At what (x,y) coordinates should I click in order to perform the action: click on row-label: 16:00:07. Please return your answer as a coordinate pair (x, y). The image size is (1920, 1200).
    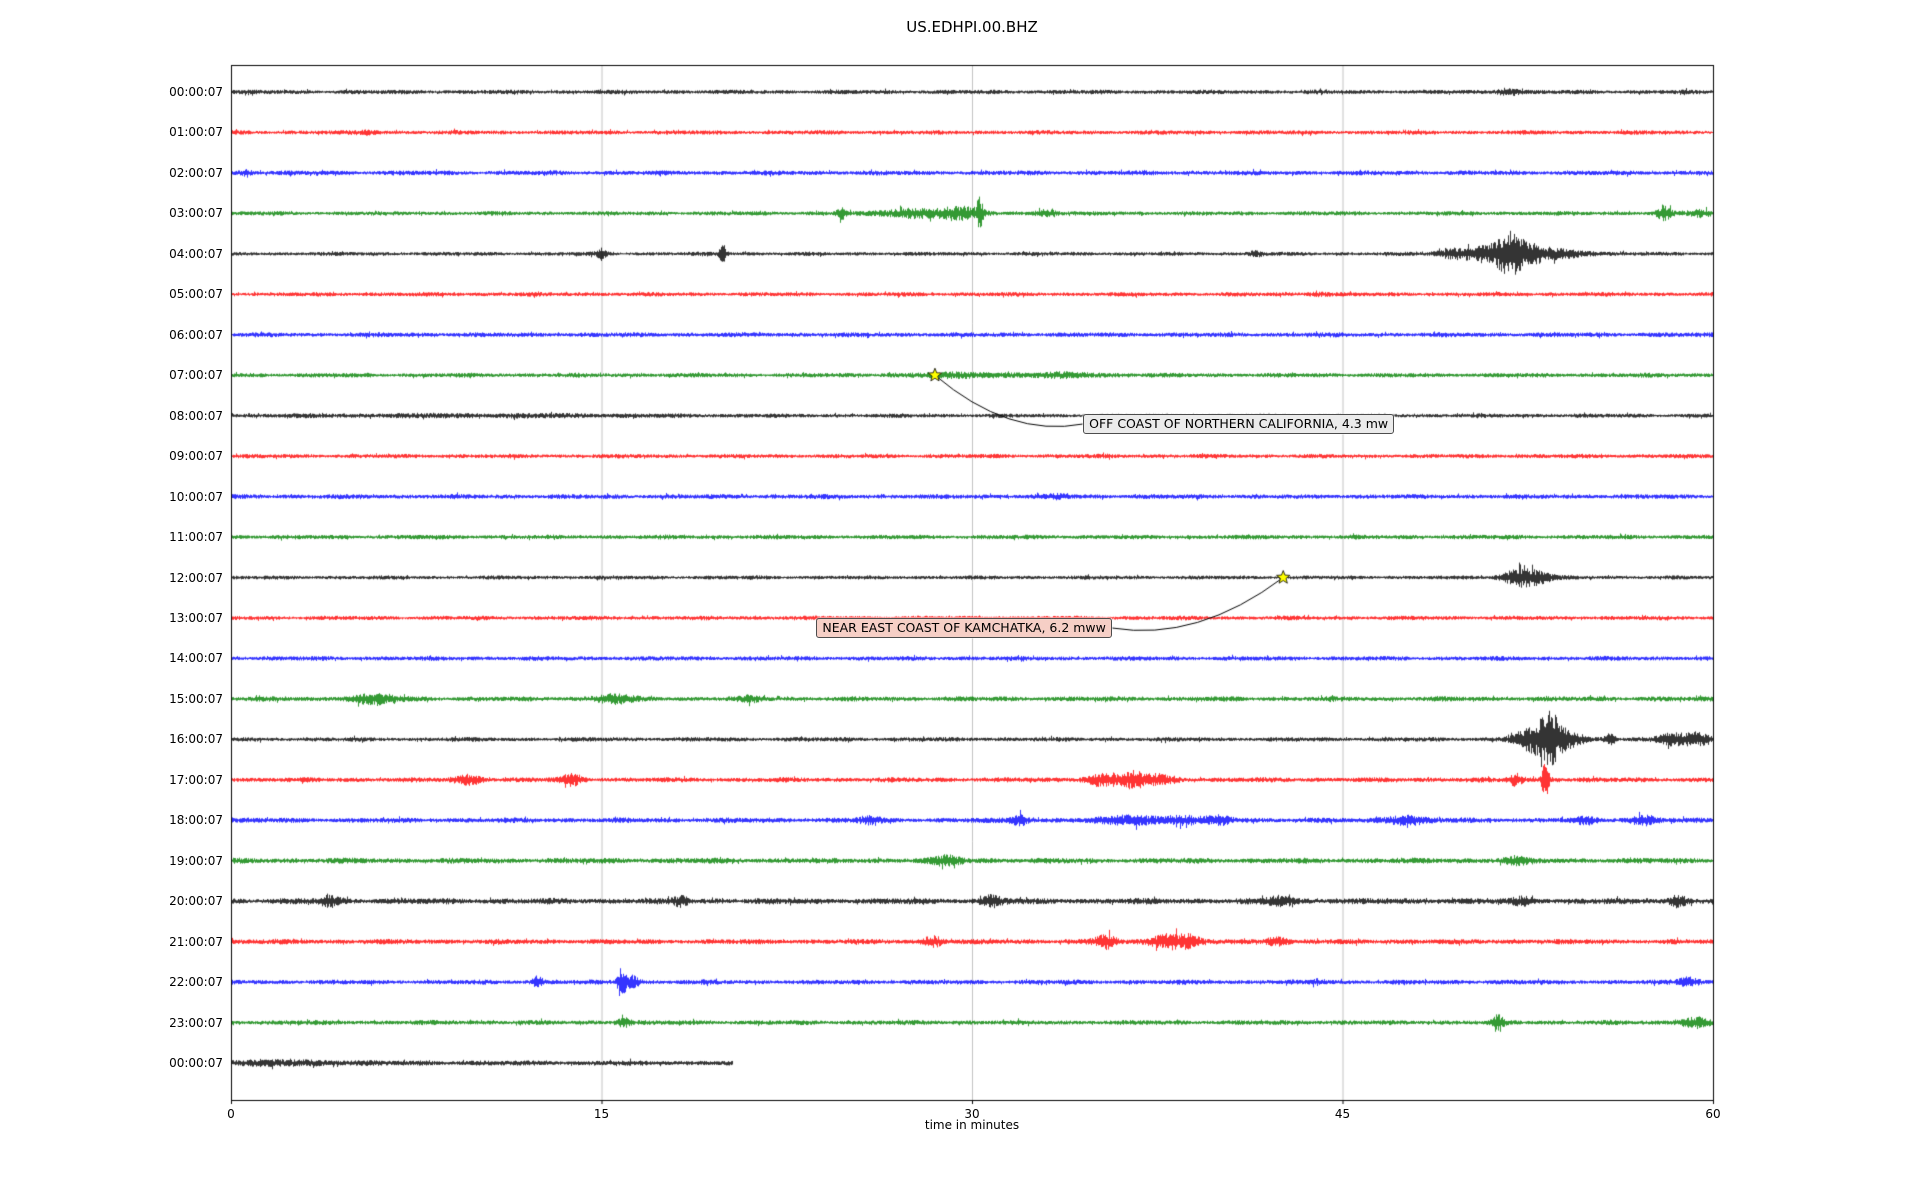
    Looking at the image, I should click on (196, 739).